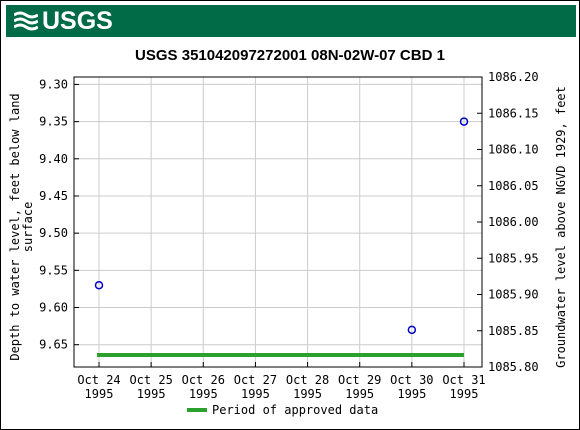 Image resolution: width=580 pixels, height=430 pixels. I want to click on right-tick-label: 1086.15, so click(513, 113).